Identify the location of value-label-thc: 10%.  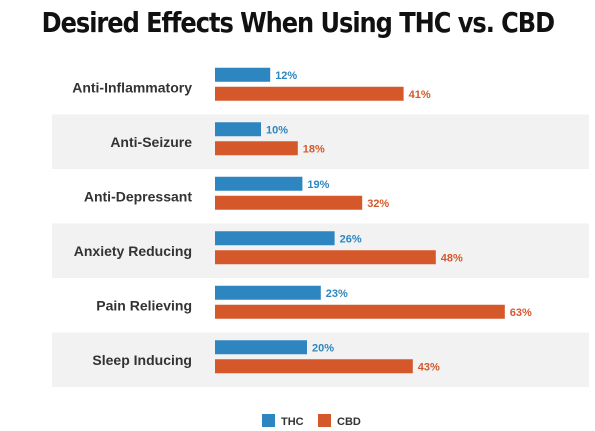
(277, 130).